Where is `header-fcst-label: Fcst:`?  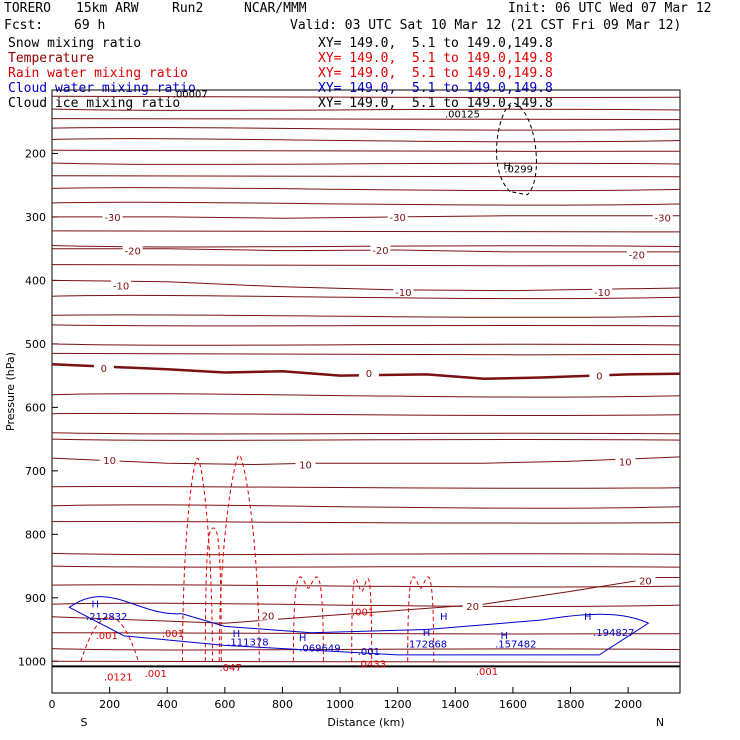
header-fcst-label: Fcst: is located at coordinates (24, 25).